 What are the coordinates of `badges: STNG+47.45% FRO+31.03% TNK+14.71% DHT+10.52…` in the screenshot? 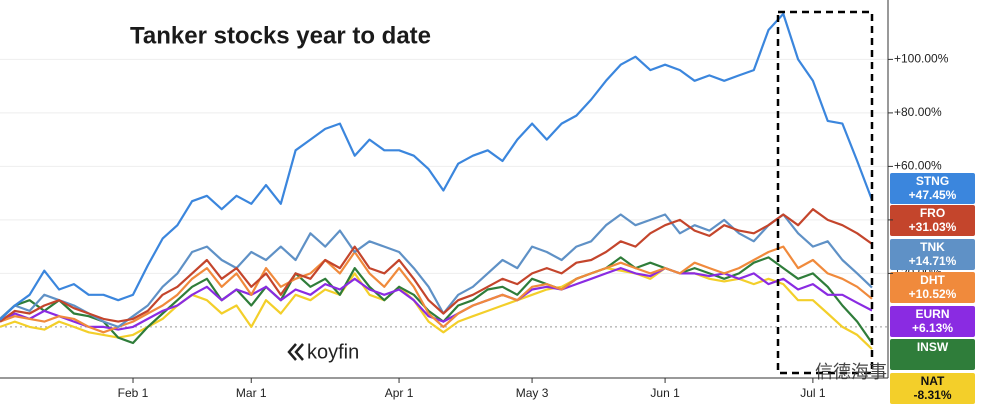 It's located at (932, 288).